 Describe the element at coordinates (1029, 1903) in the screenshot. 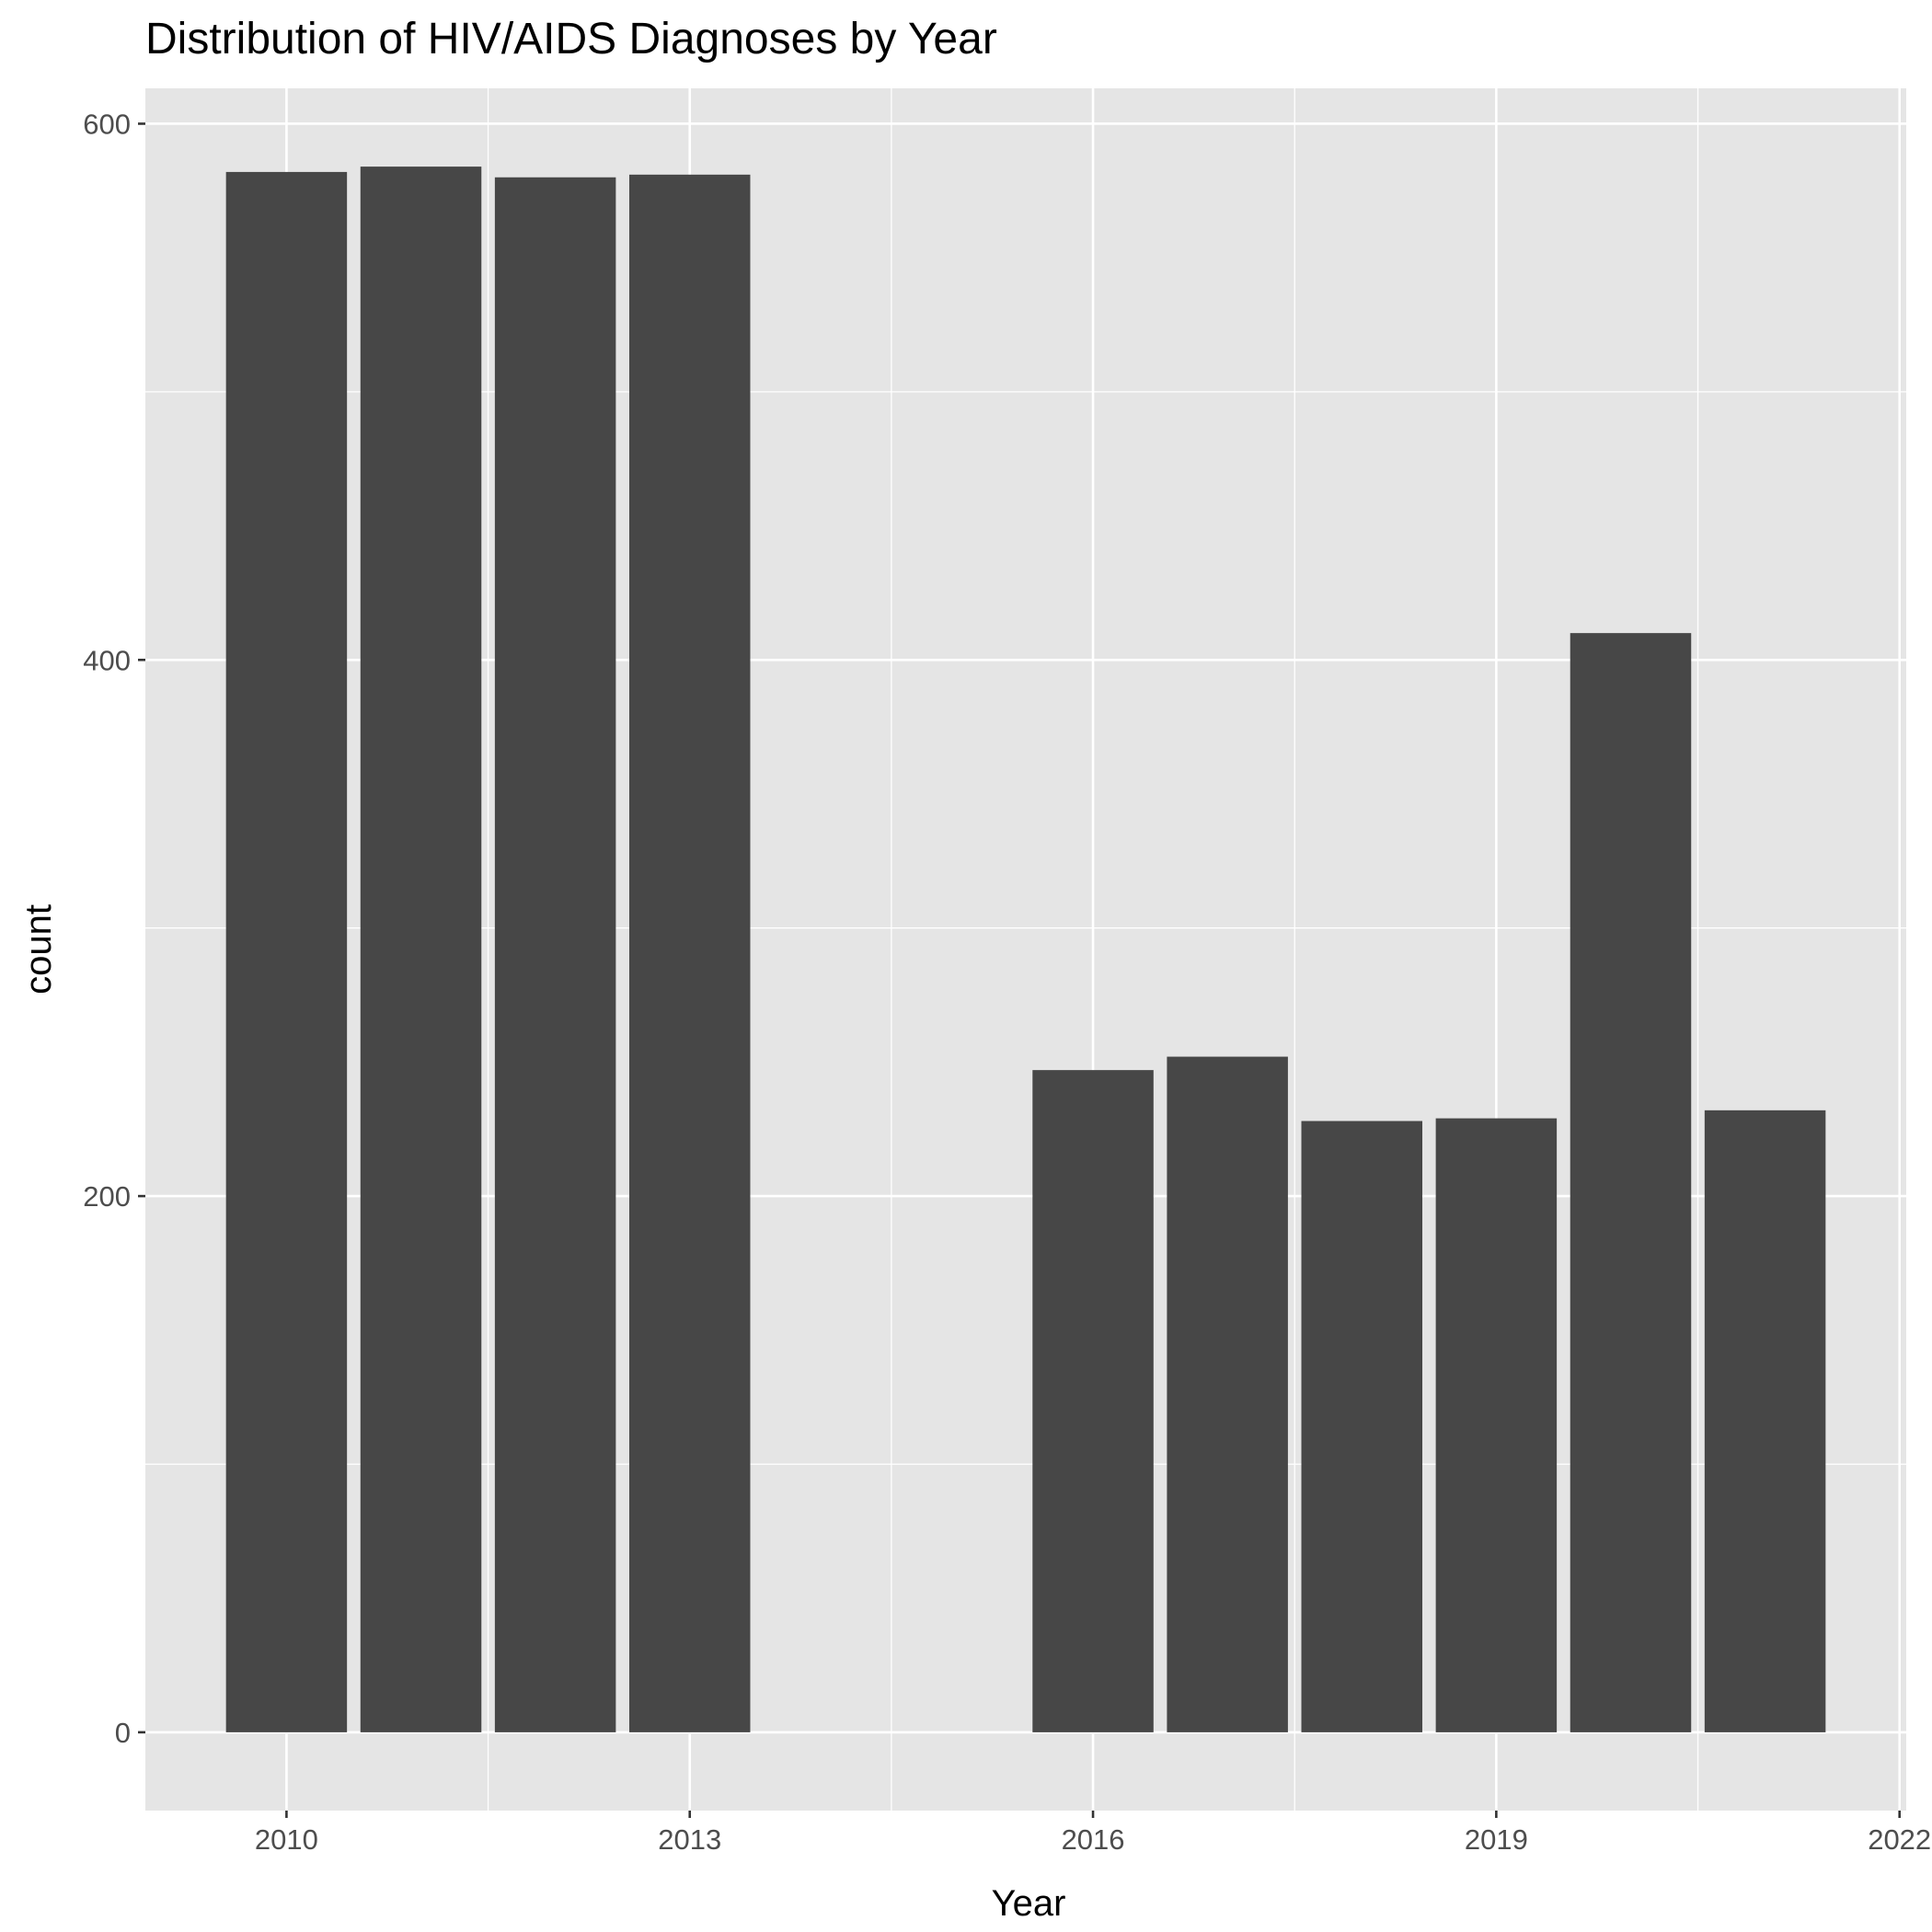

I see `x-axis-title: Year` at that location.